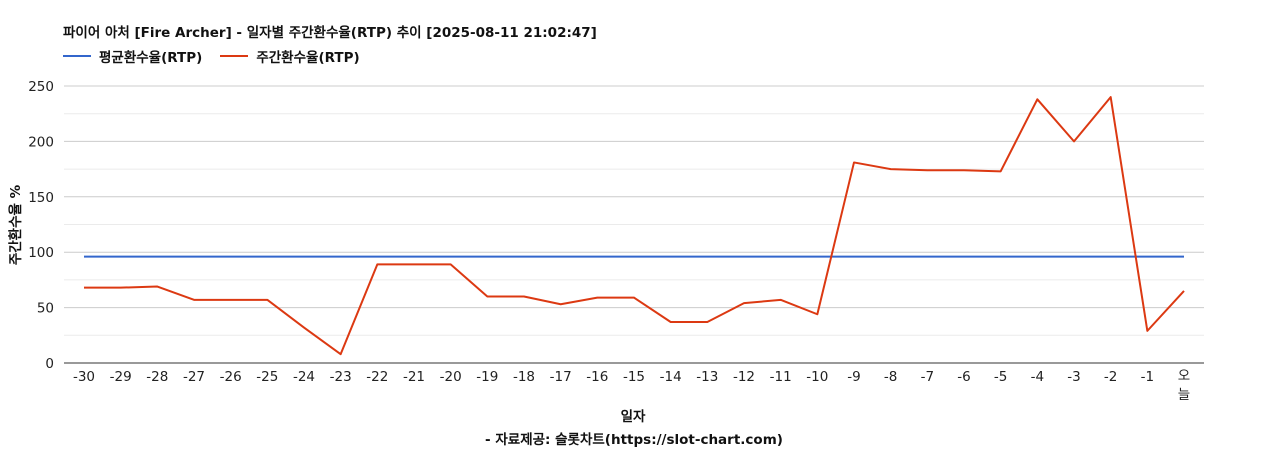  What do you see at coordinates (231, 377) in the screenshot?
I see `x-tick-label: -26` at bounding box center [231, 377].